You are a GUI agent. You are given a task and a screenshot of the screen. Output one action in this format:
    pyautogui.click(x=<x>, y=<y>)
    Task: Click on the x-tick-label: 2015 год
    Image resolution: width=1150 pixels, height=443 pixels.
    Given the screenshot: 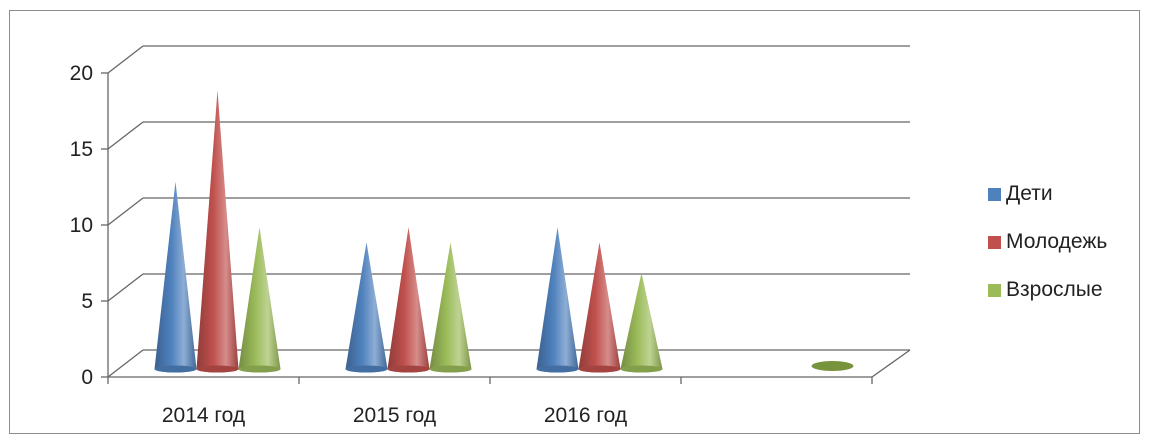 What is the action you would take?
    pyautogui.click(x=394, y=415)
    